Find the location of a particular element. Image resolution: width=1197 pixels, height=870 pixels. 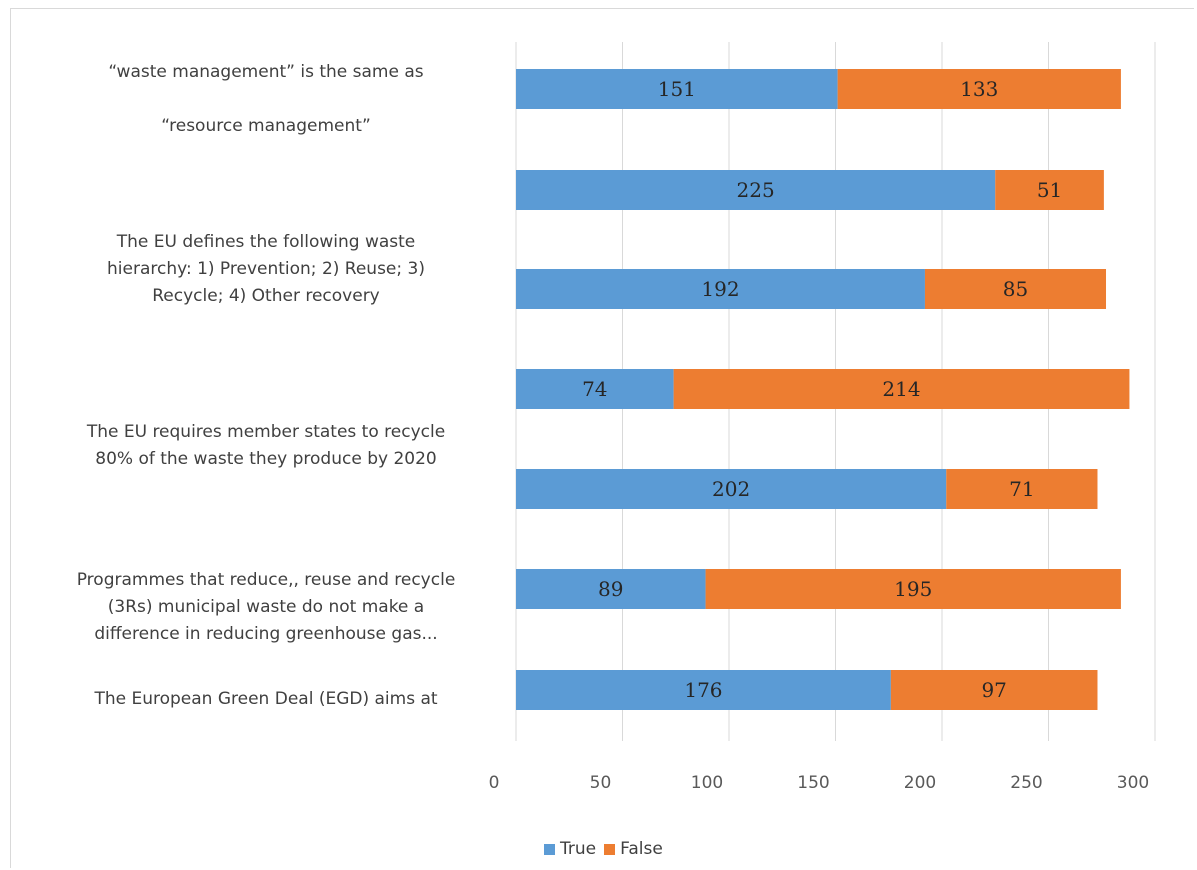

data-label: 97 is located at coordinates (993, 690).